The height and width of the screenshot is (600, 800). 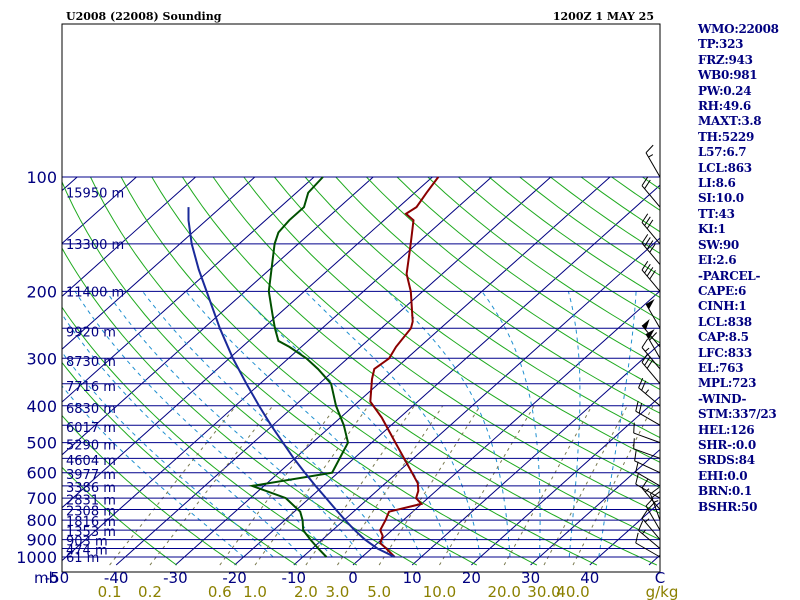 What do you see at coordinates (87, 542) in the screenshot?
I see `height-label: 903 m` at bounding box center [87, 542].